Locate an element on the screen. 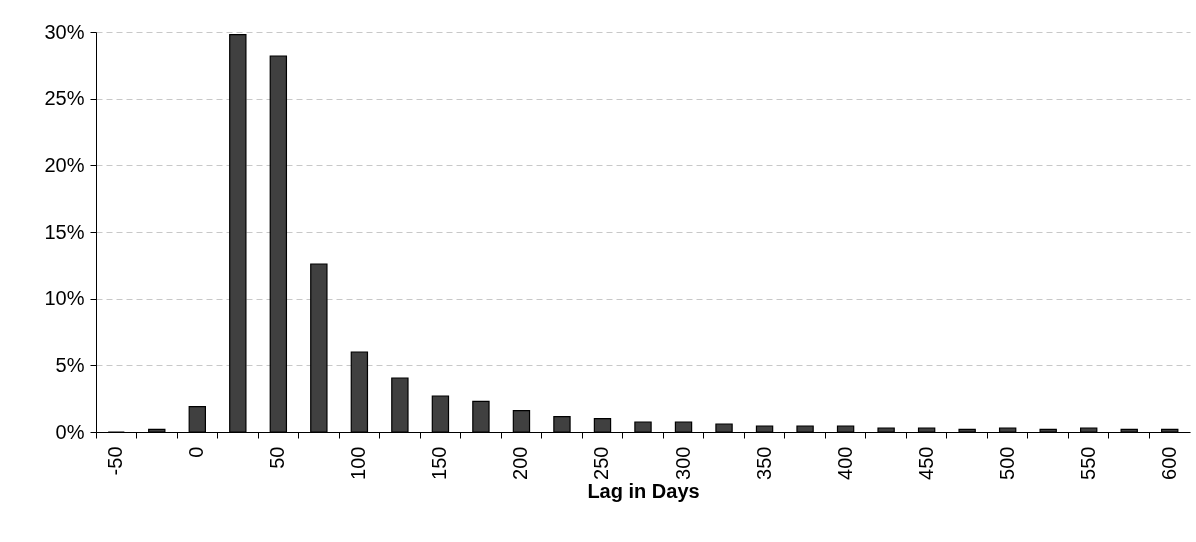  x-tick-label: 150 is located at coordinates (439, 463).